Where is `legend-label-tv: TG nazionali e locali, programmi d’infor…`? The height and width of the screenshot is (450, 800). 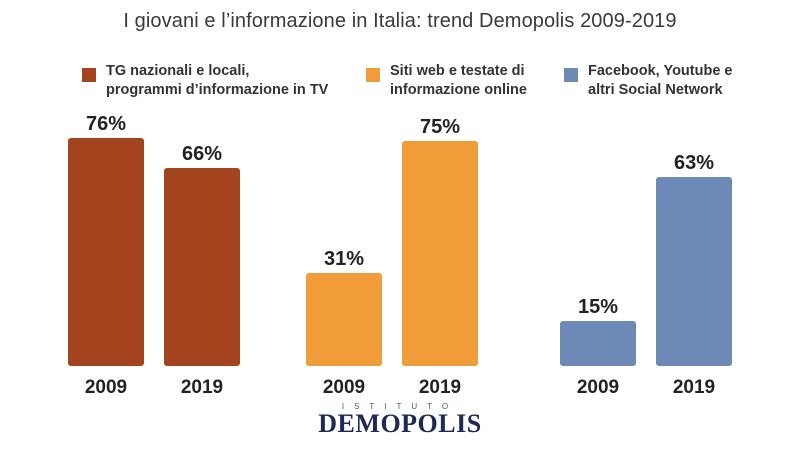
legend-label-tv: TG nazionali e locali, programmi d’infor… is located at coordinates (217, 80).